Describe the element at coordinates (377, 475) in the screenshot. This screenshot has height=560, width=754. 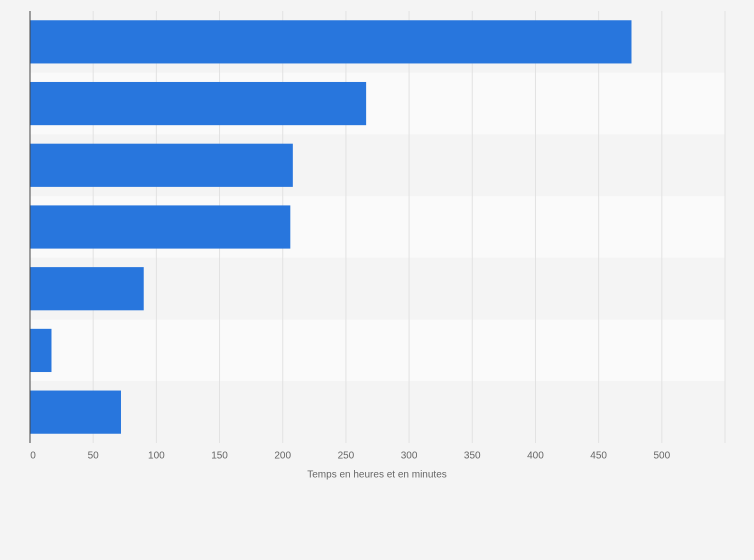
I see `x-axis-label: Temps en heures et en minutes` at that location.